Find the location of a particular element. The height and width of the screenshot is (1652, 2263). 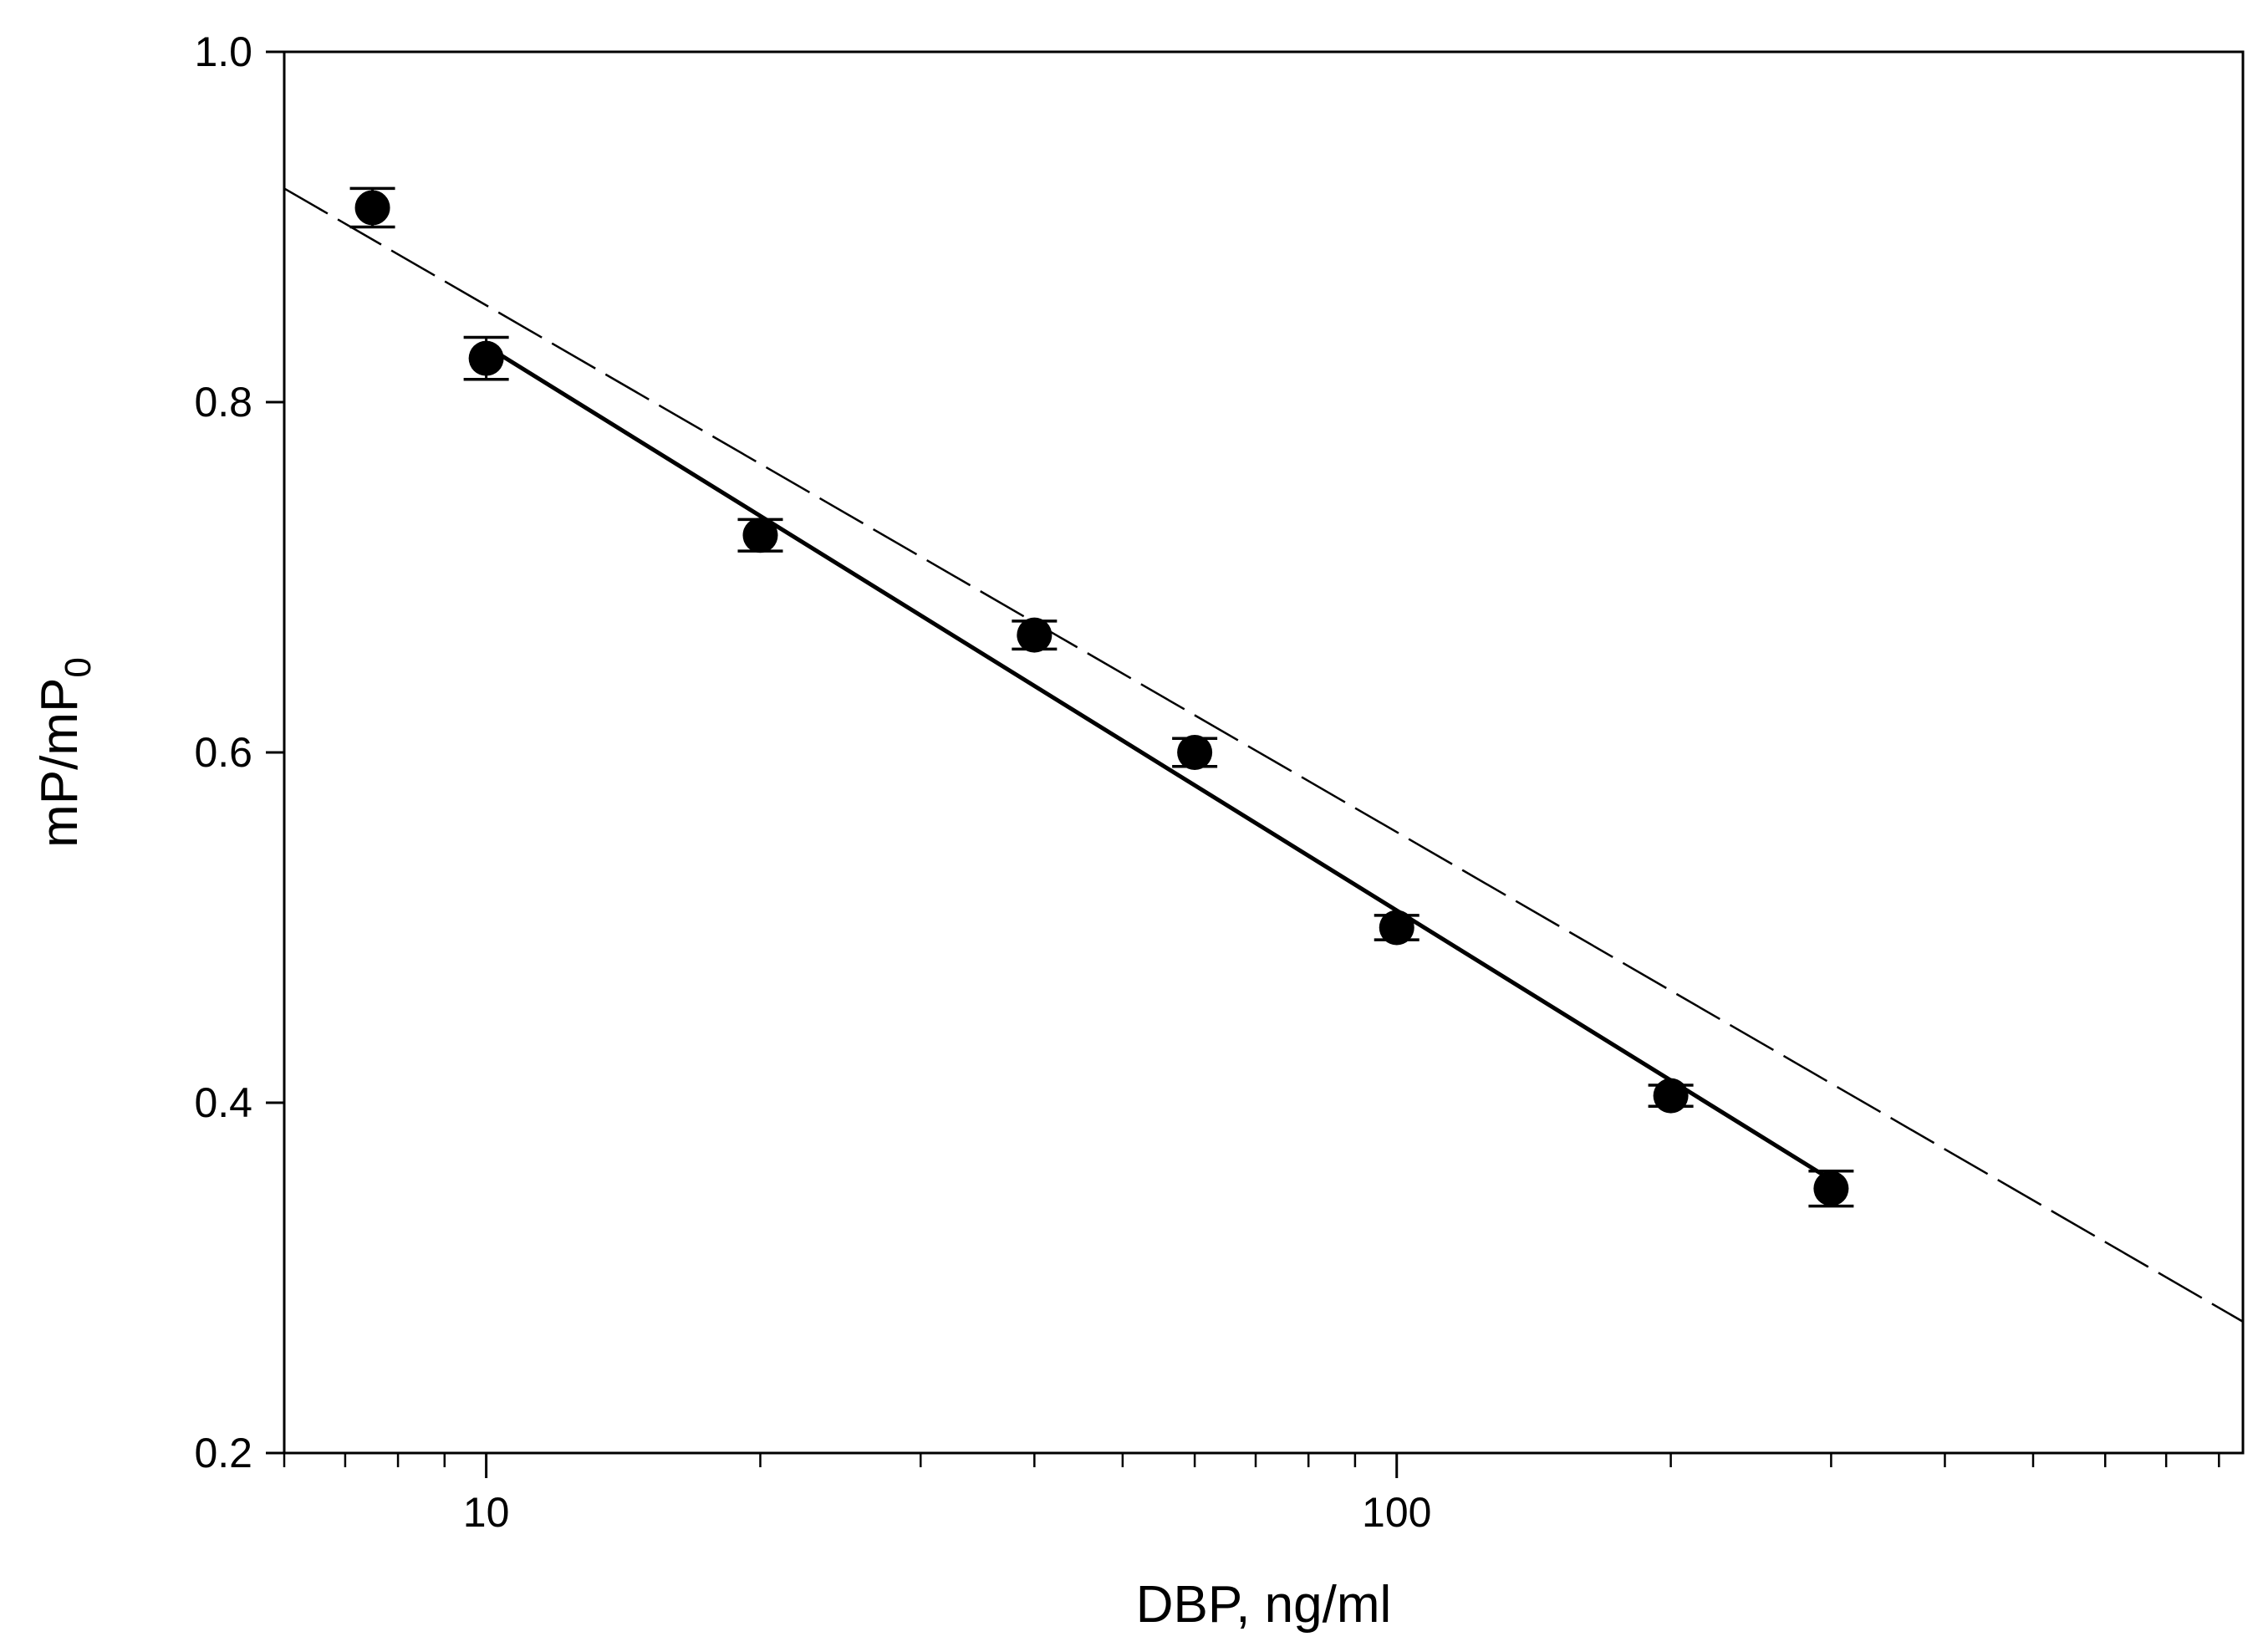

x-tick-label: 100 is located at coordinates (1396, 1512).